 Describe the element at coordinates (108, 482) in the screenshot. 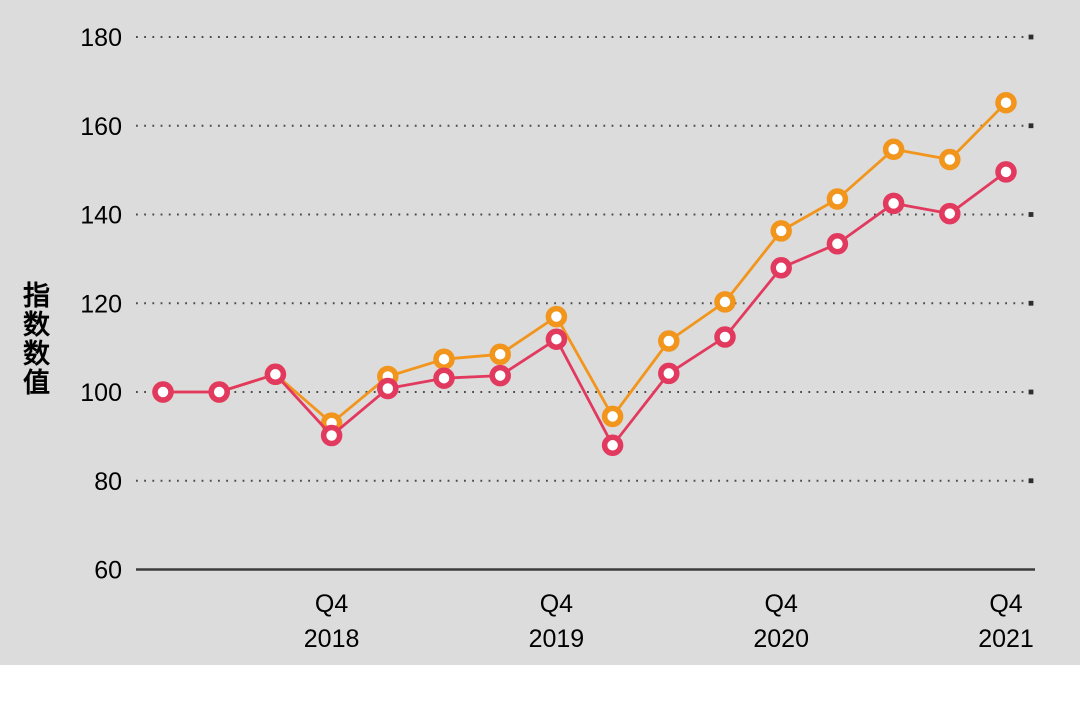

I see `y-tick-label: 80` at that location.